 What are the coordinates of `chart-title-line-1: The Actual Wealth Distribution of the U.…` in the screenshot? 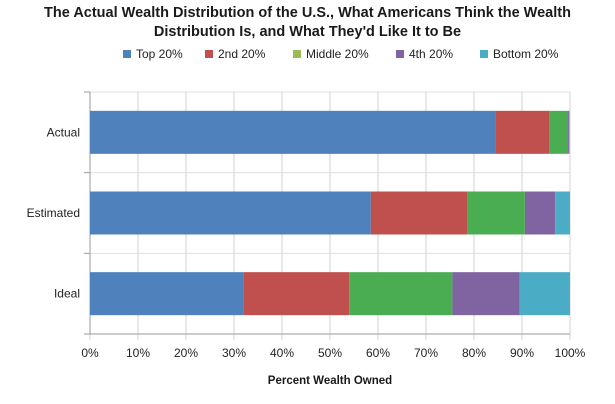 It's located at (307, 13).